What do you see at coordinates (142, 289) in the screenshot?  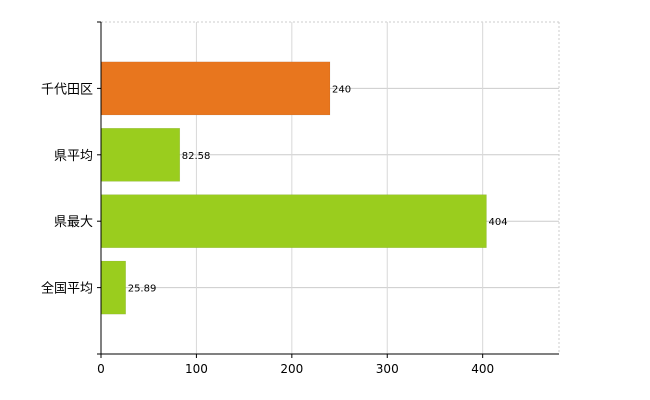 I see `data-label: 25.89` at bounding box center [142, 289].